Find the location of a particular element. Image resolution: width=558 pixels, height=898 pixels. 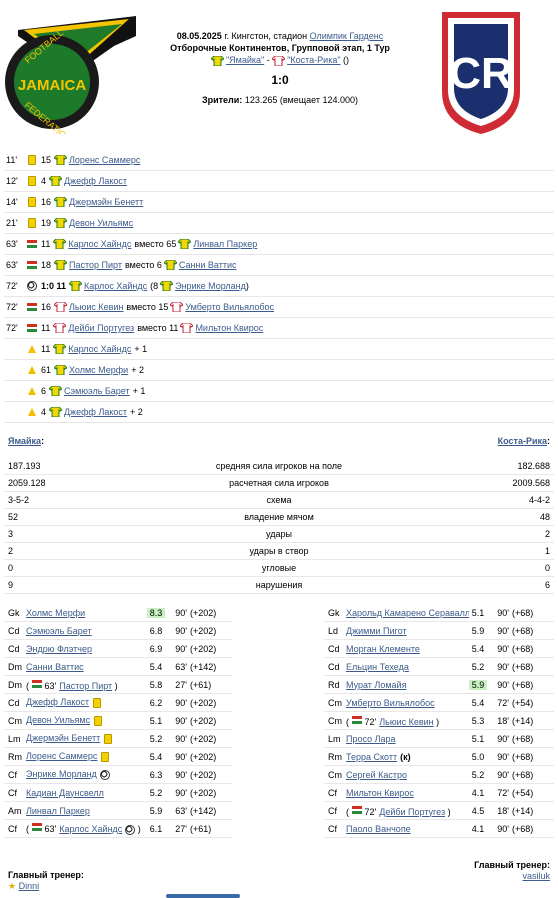

player-row: Ld Джимми Пигот 5.9 90' (+68) is located at coordinates (439, 631).